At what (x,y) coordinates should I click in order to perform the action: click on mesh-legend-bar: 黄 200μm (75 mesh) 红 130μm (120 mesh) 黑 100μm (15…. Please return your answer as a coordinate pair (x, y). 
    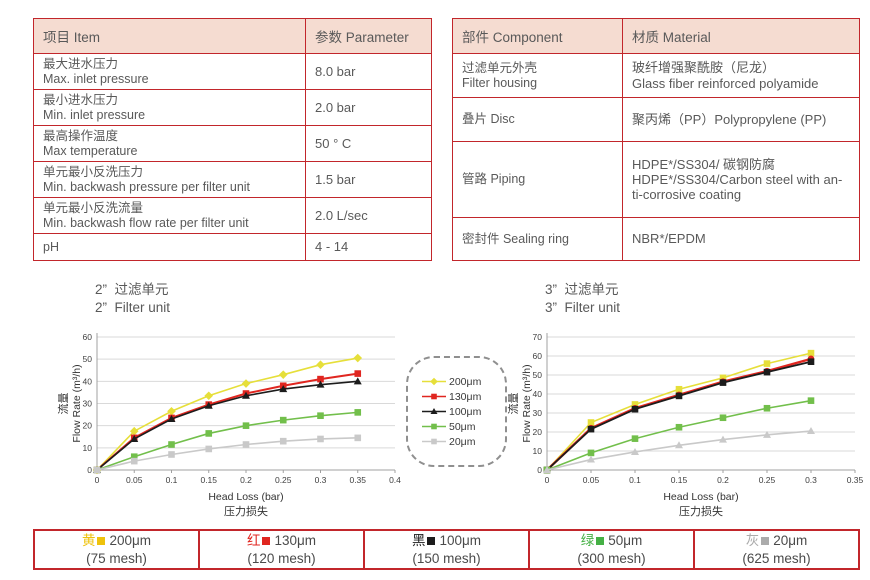
    Looking at the image, I should click on (446, 549).